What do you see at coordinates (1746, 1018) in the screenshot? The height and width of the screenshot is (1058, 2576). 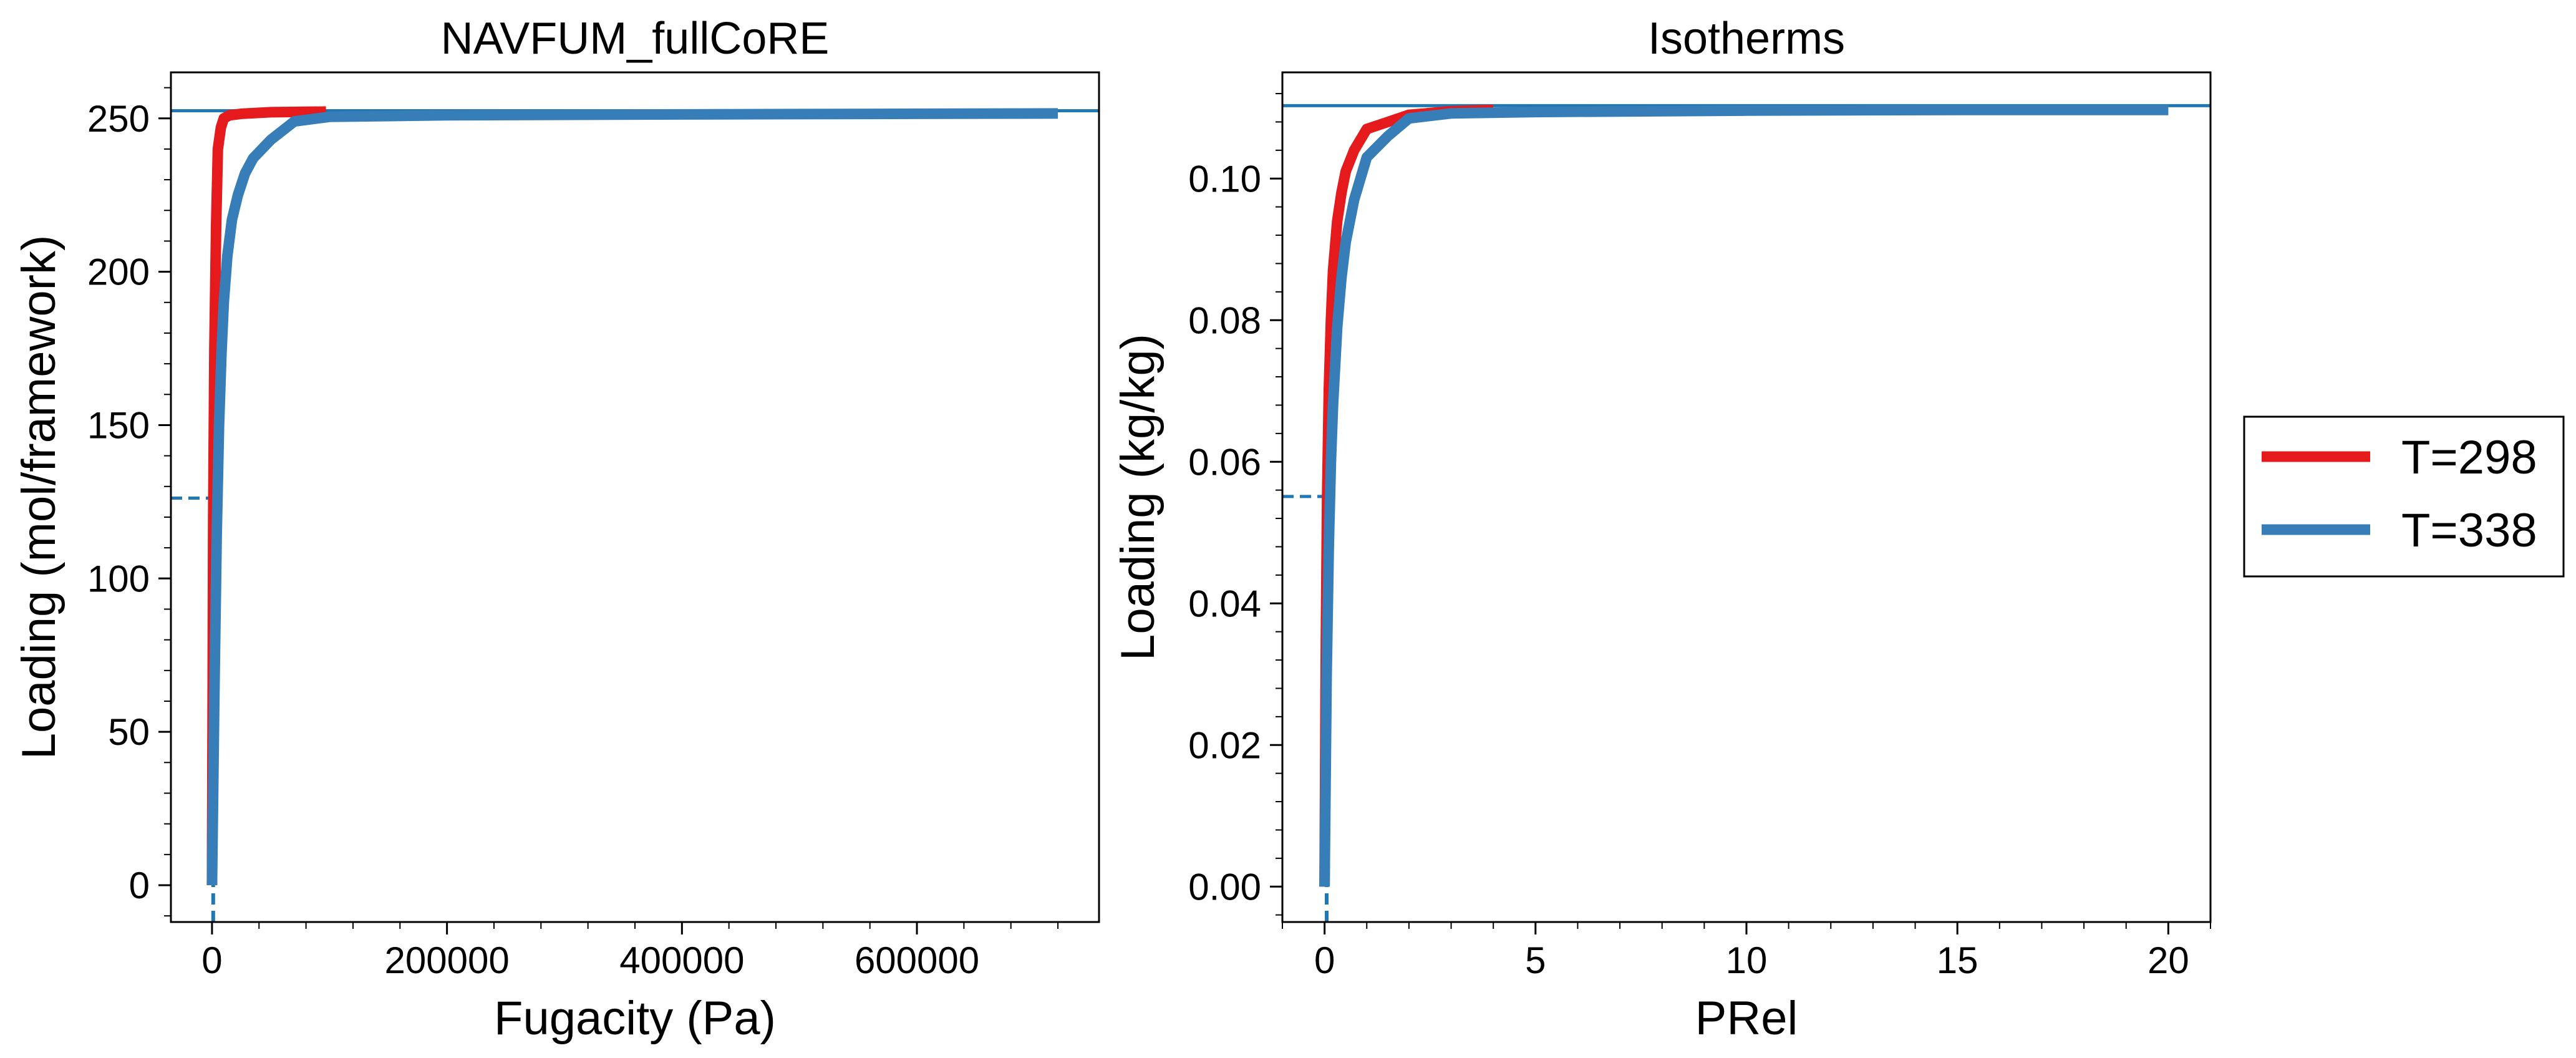 I see `x-axis-label: PRel` at bounding box center [1746, 1018].